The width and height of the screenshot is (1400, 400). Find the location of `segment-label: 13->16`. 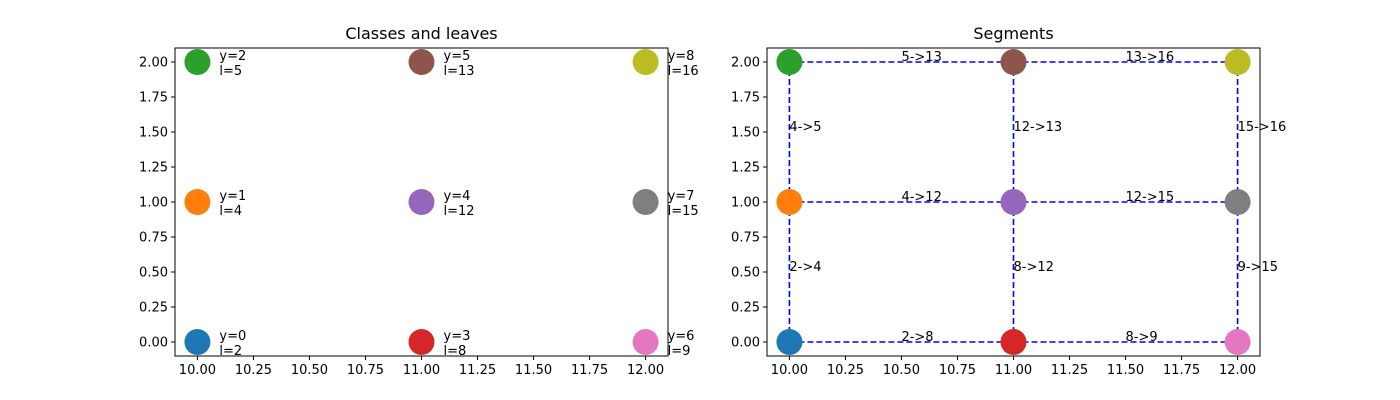

segment-label: 13->16 is located at coordinates (1150, 57).